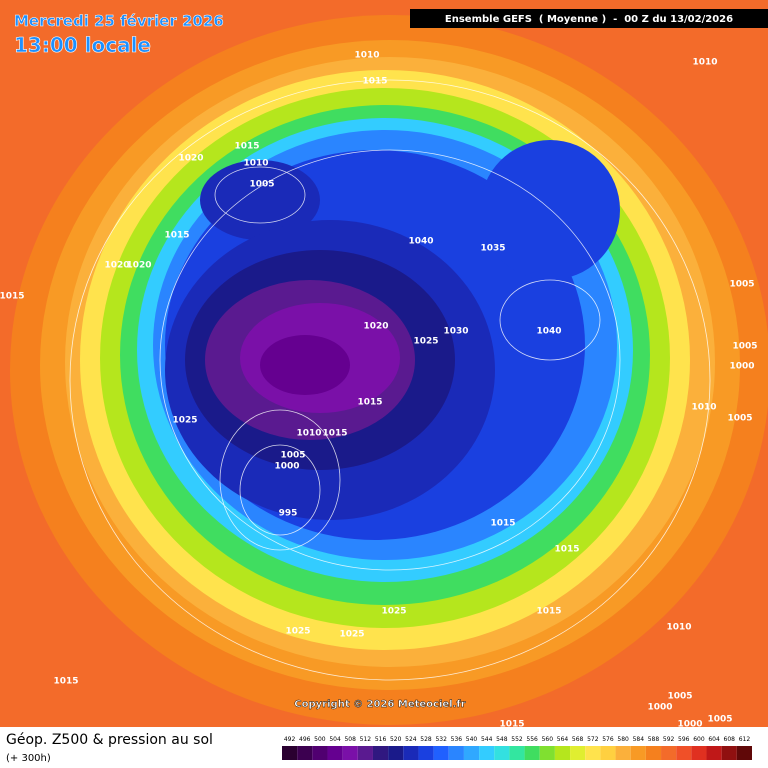 This screenshot has width=768, height=768. I want to click on pressure-label: 1030, so click(455, 332).